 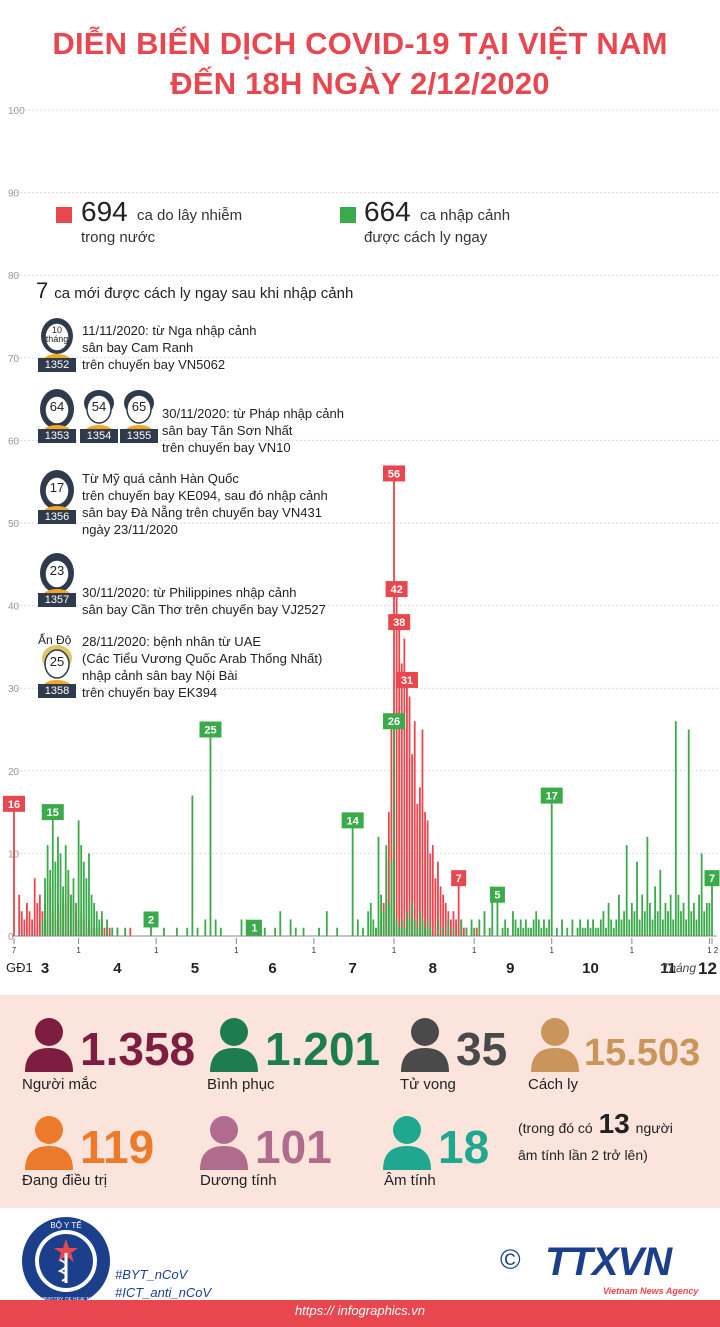 I want to click on patient-age: 23, so click(x=57, y=570).